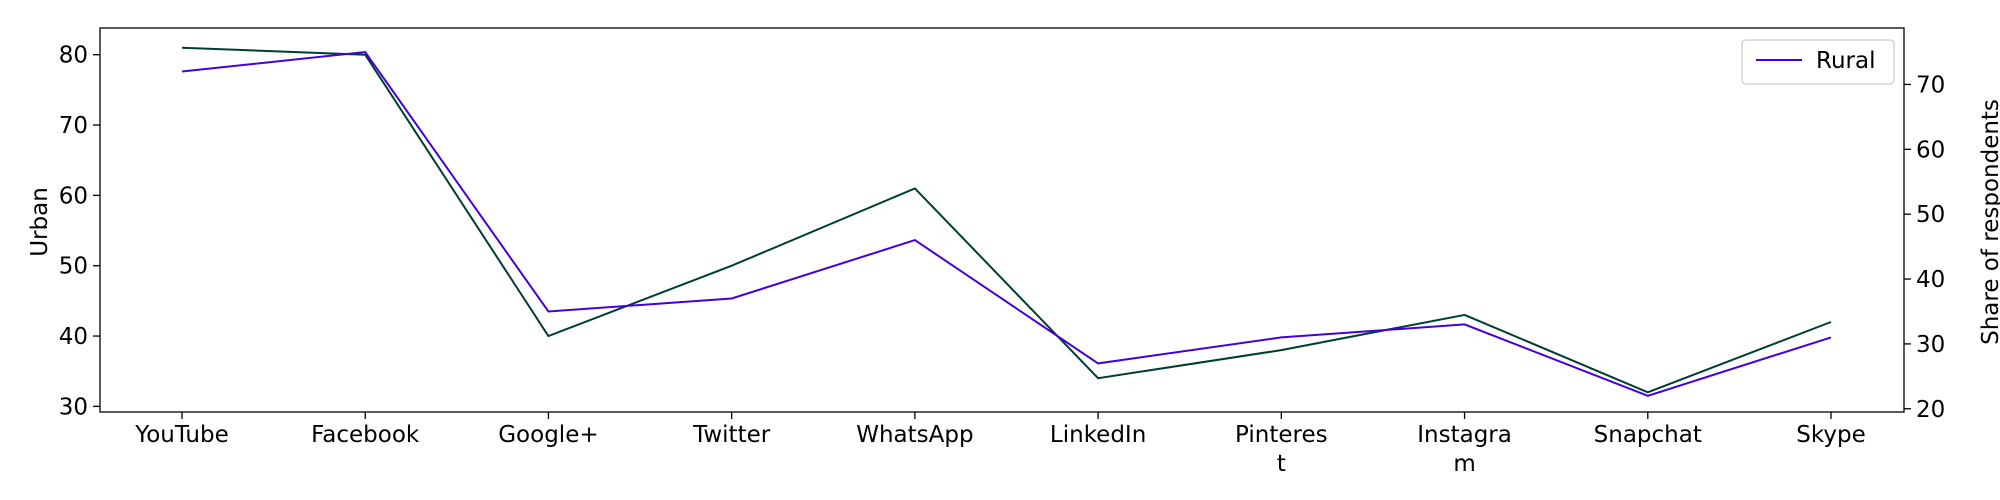  What do you see at coordinates (1930, 280) in the screenshot?
I see `right-tick-label: 40` at bounding box center [1930, 280].